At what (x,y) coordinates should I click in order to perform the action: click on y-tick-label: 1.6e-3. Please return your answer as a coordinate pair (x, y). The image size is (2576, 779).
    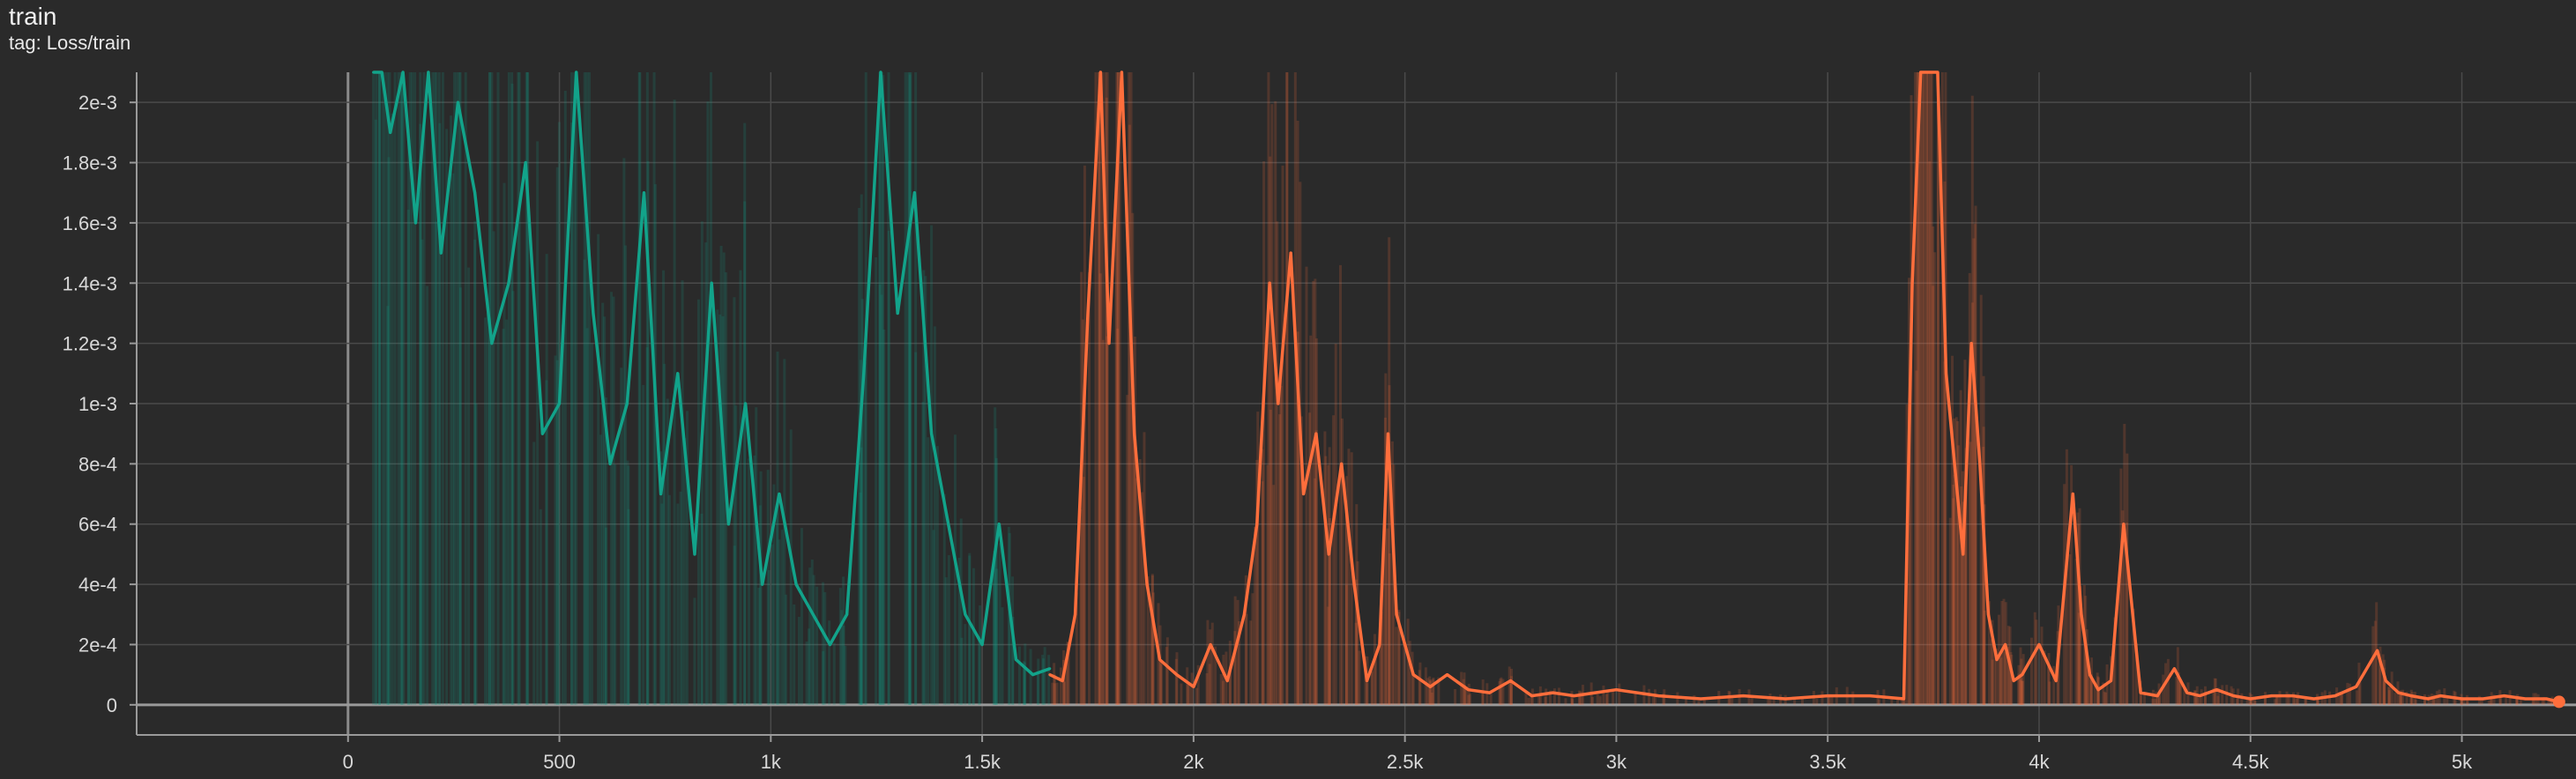
    Looking at the image, I should click on (90, 223).